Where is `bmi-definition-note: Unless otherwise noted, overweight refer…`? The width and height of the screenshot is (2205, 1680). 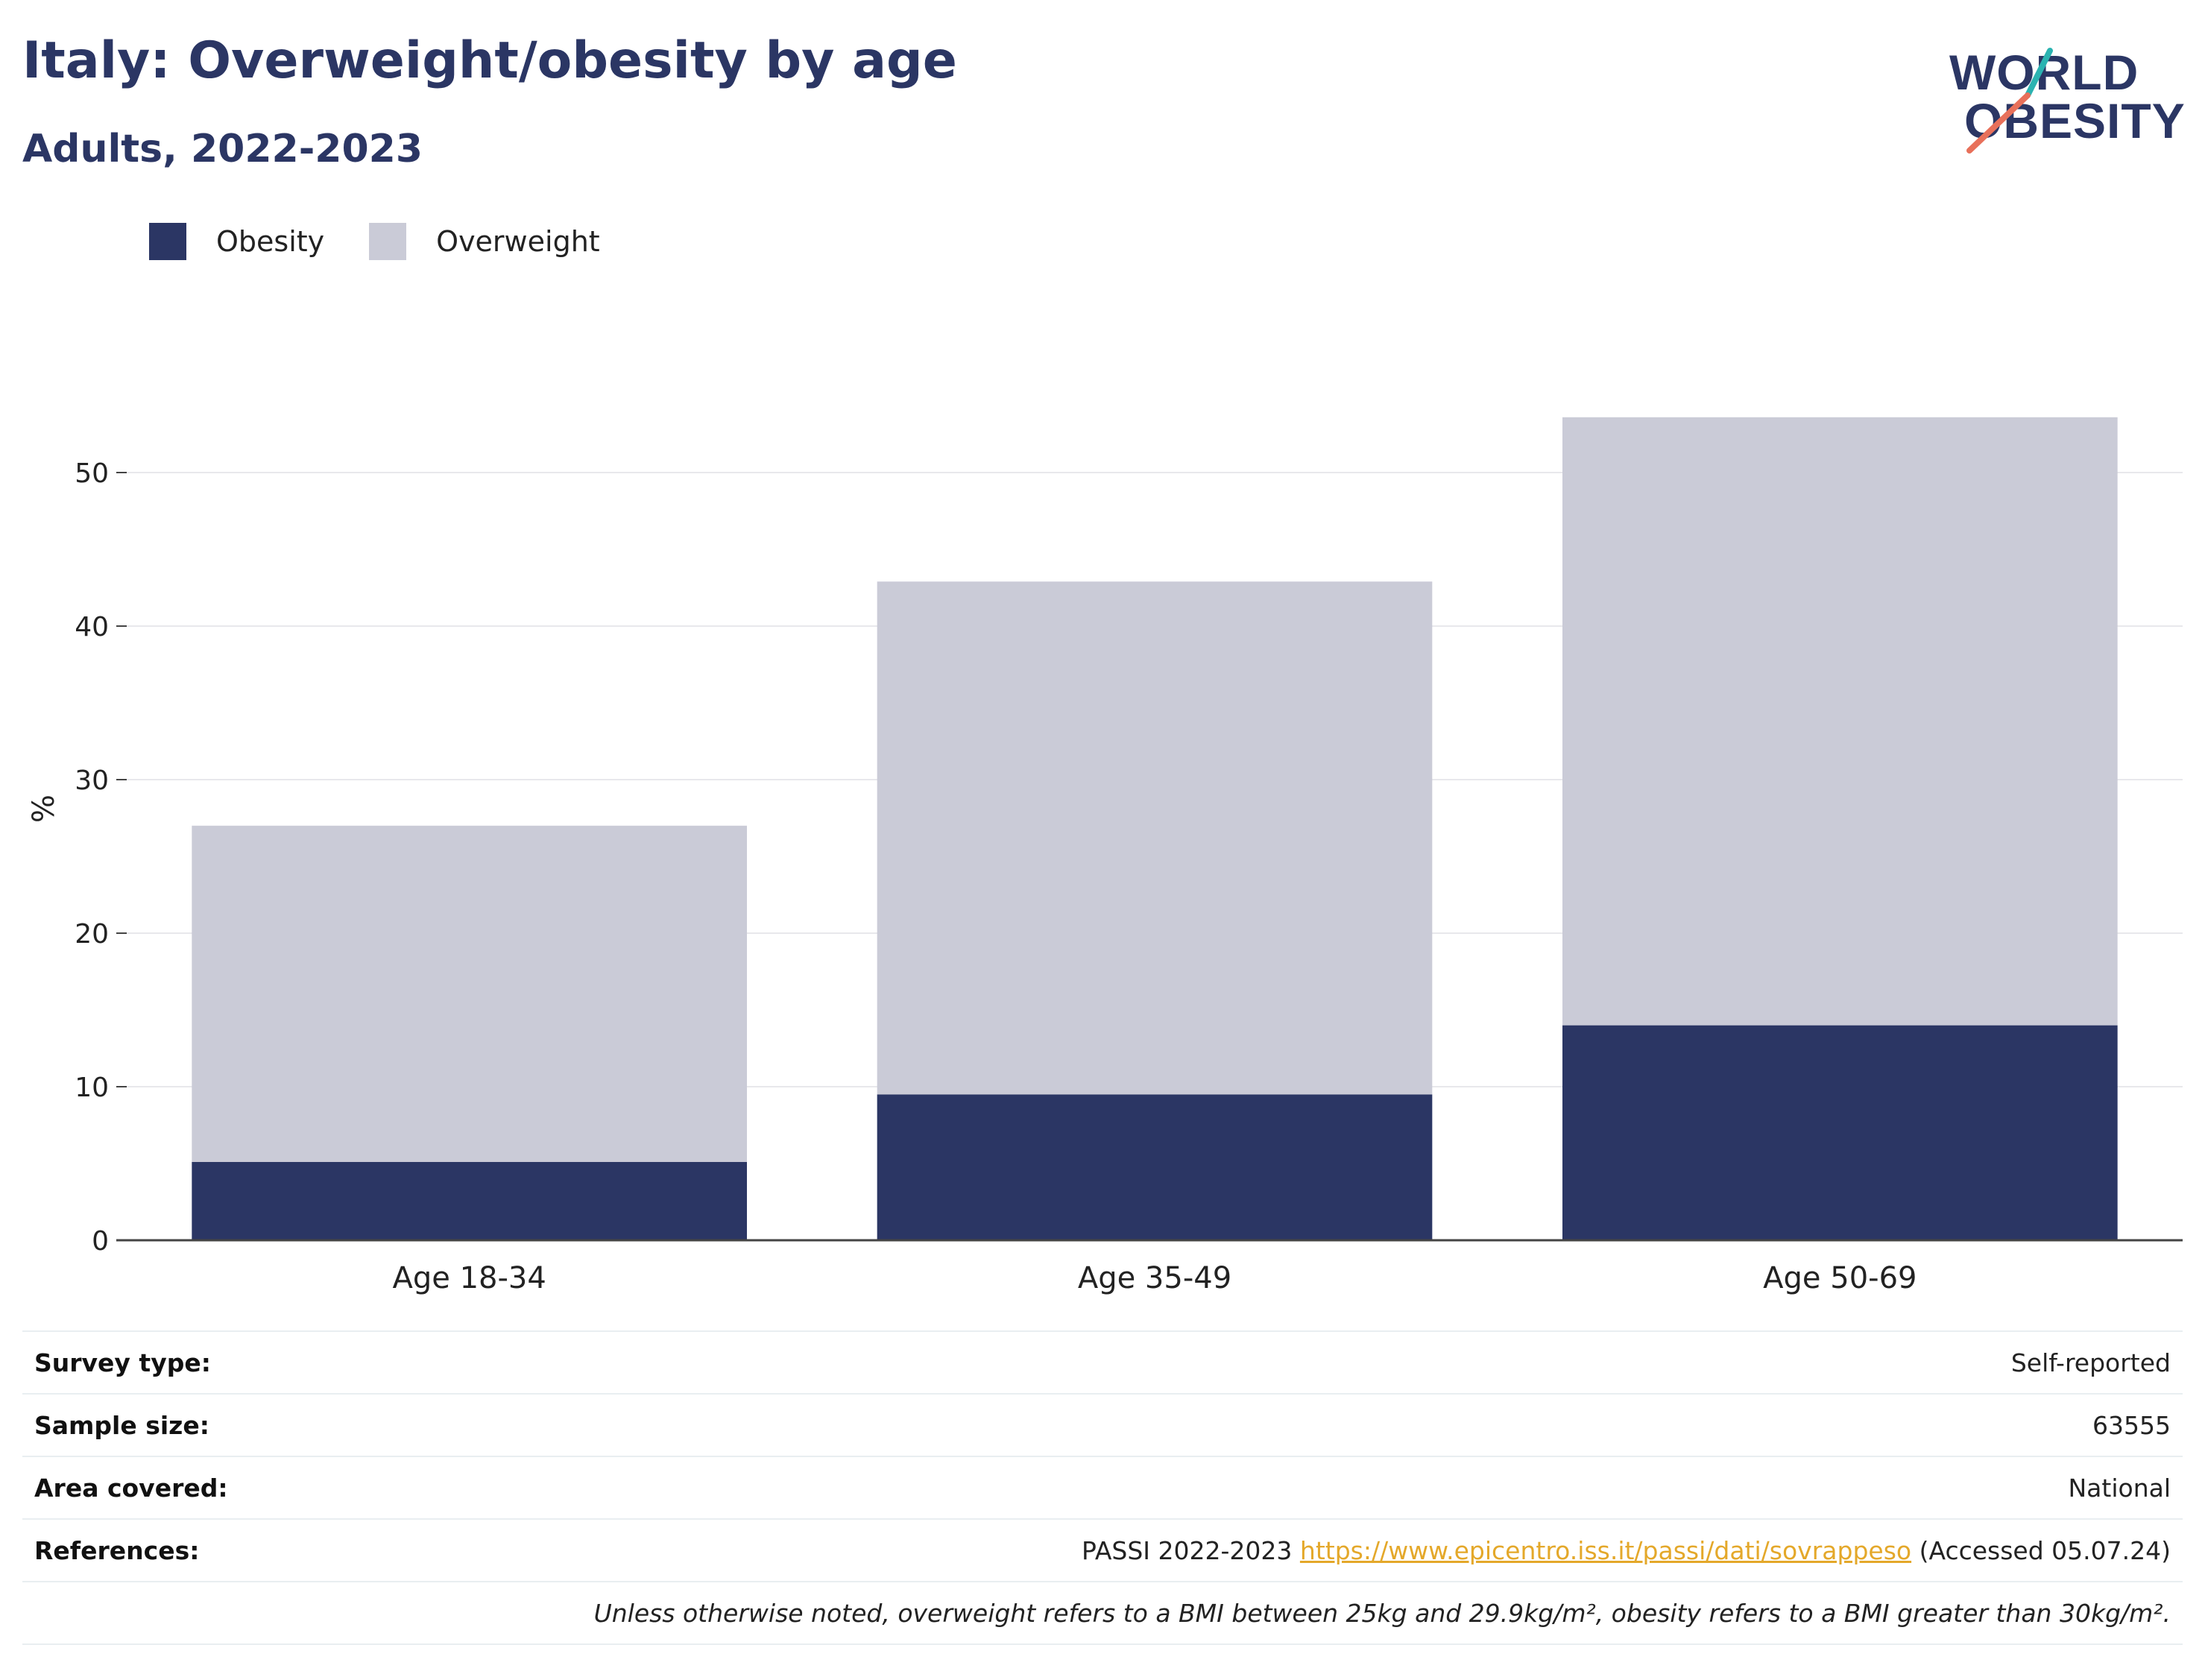 bmi-definition-note: Unless otherwise noted, overweight refer… is located at coordinates (1382, 1613).